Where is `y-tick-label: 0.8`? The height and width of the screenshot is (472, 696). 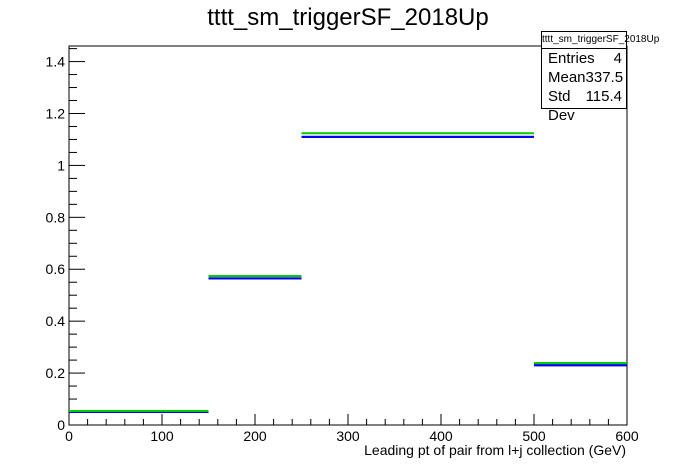
y-tick-label: 0.8 is located at coordinates (56, 217).